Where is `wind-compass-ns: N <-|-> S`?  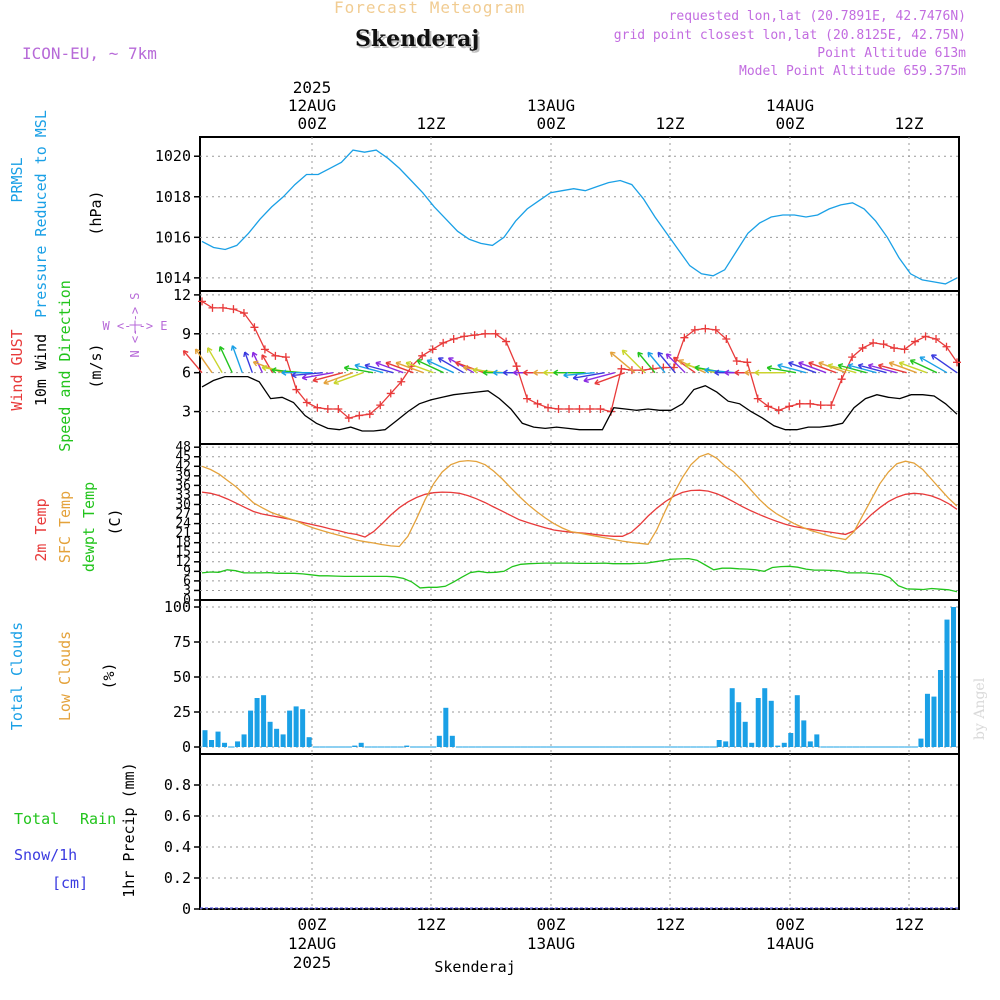 wind-compass-ns: N <-|-> S is located at coordinates (135, 324).